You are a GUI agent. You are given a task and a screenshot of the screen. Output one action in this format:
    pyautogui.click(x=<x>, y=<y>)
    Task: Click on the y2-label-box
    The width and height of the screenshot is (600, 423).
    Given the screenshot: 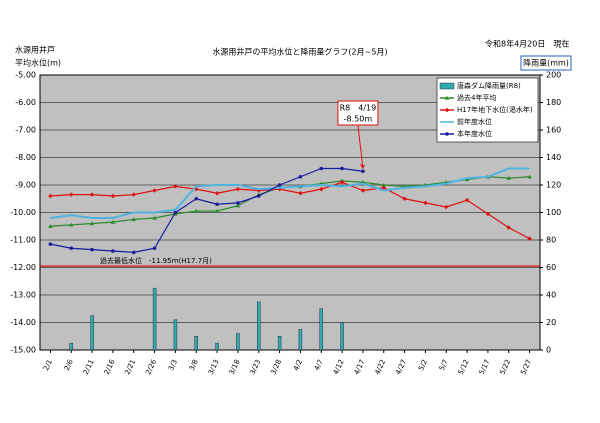 What is the action you would take?
    pyautogui.click(x=546, y=63)
    